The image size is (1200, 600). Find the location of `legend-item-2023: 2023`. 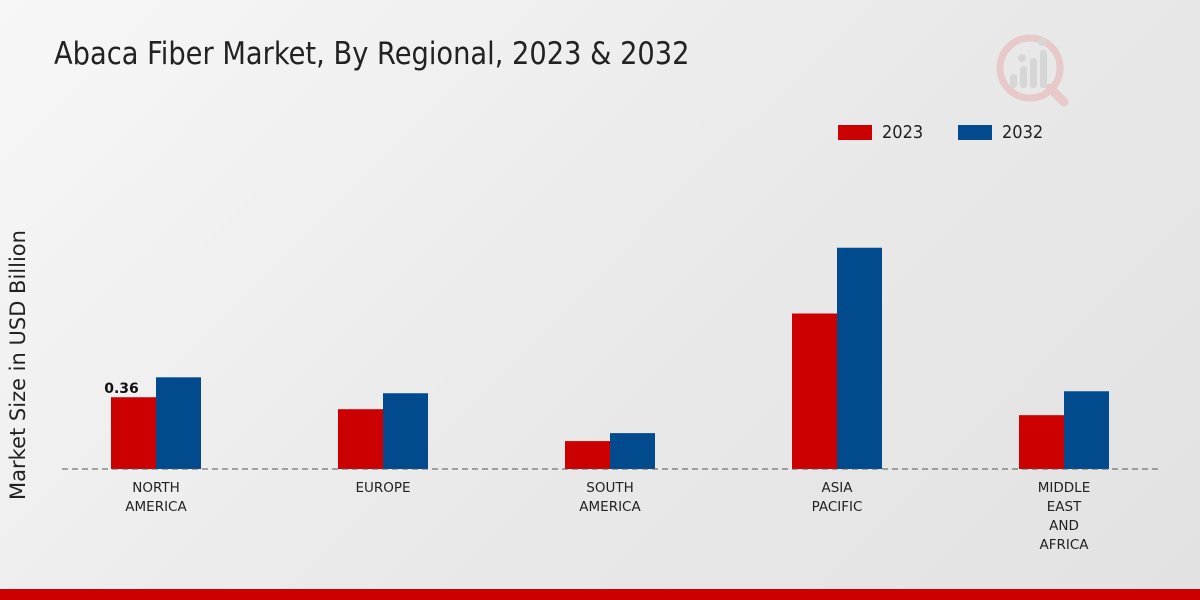

legend-item-2023: 2023 is located at coordinates (883, 132).